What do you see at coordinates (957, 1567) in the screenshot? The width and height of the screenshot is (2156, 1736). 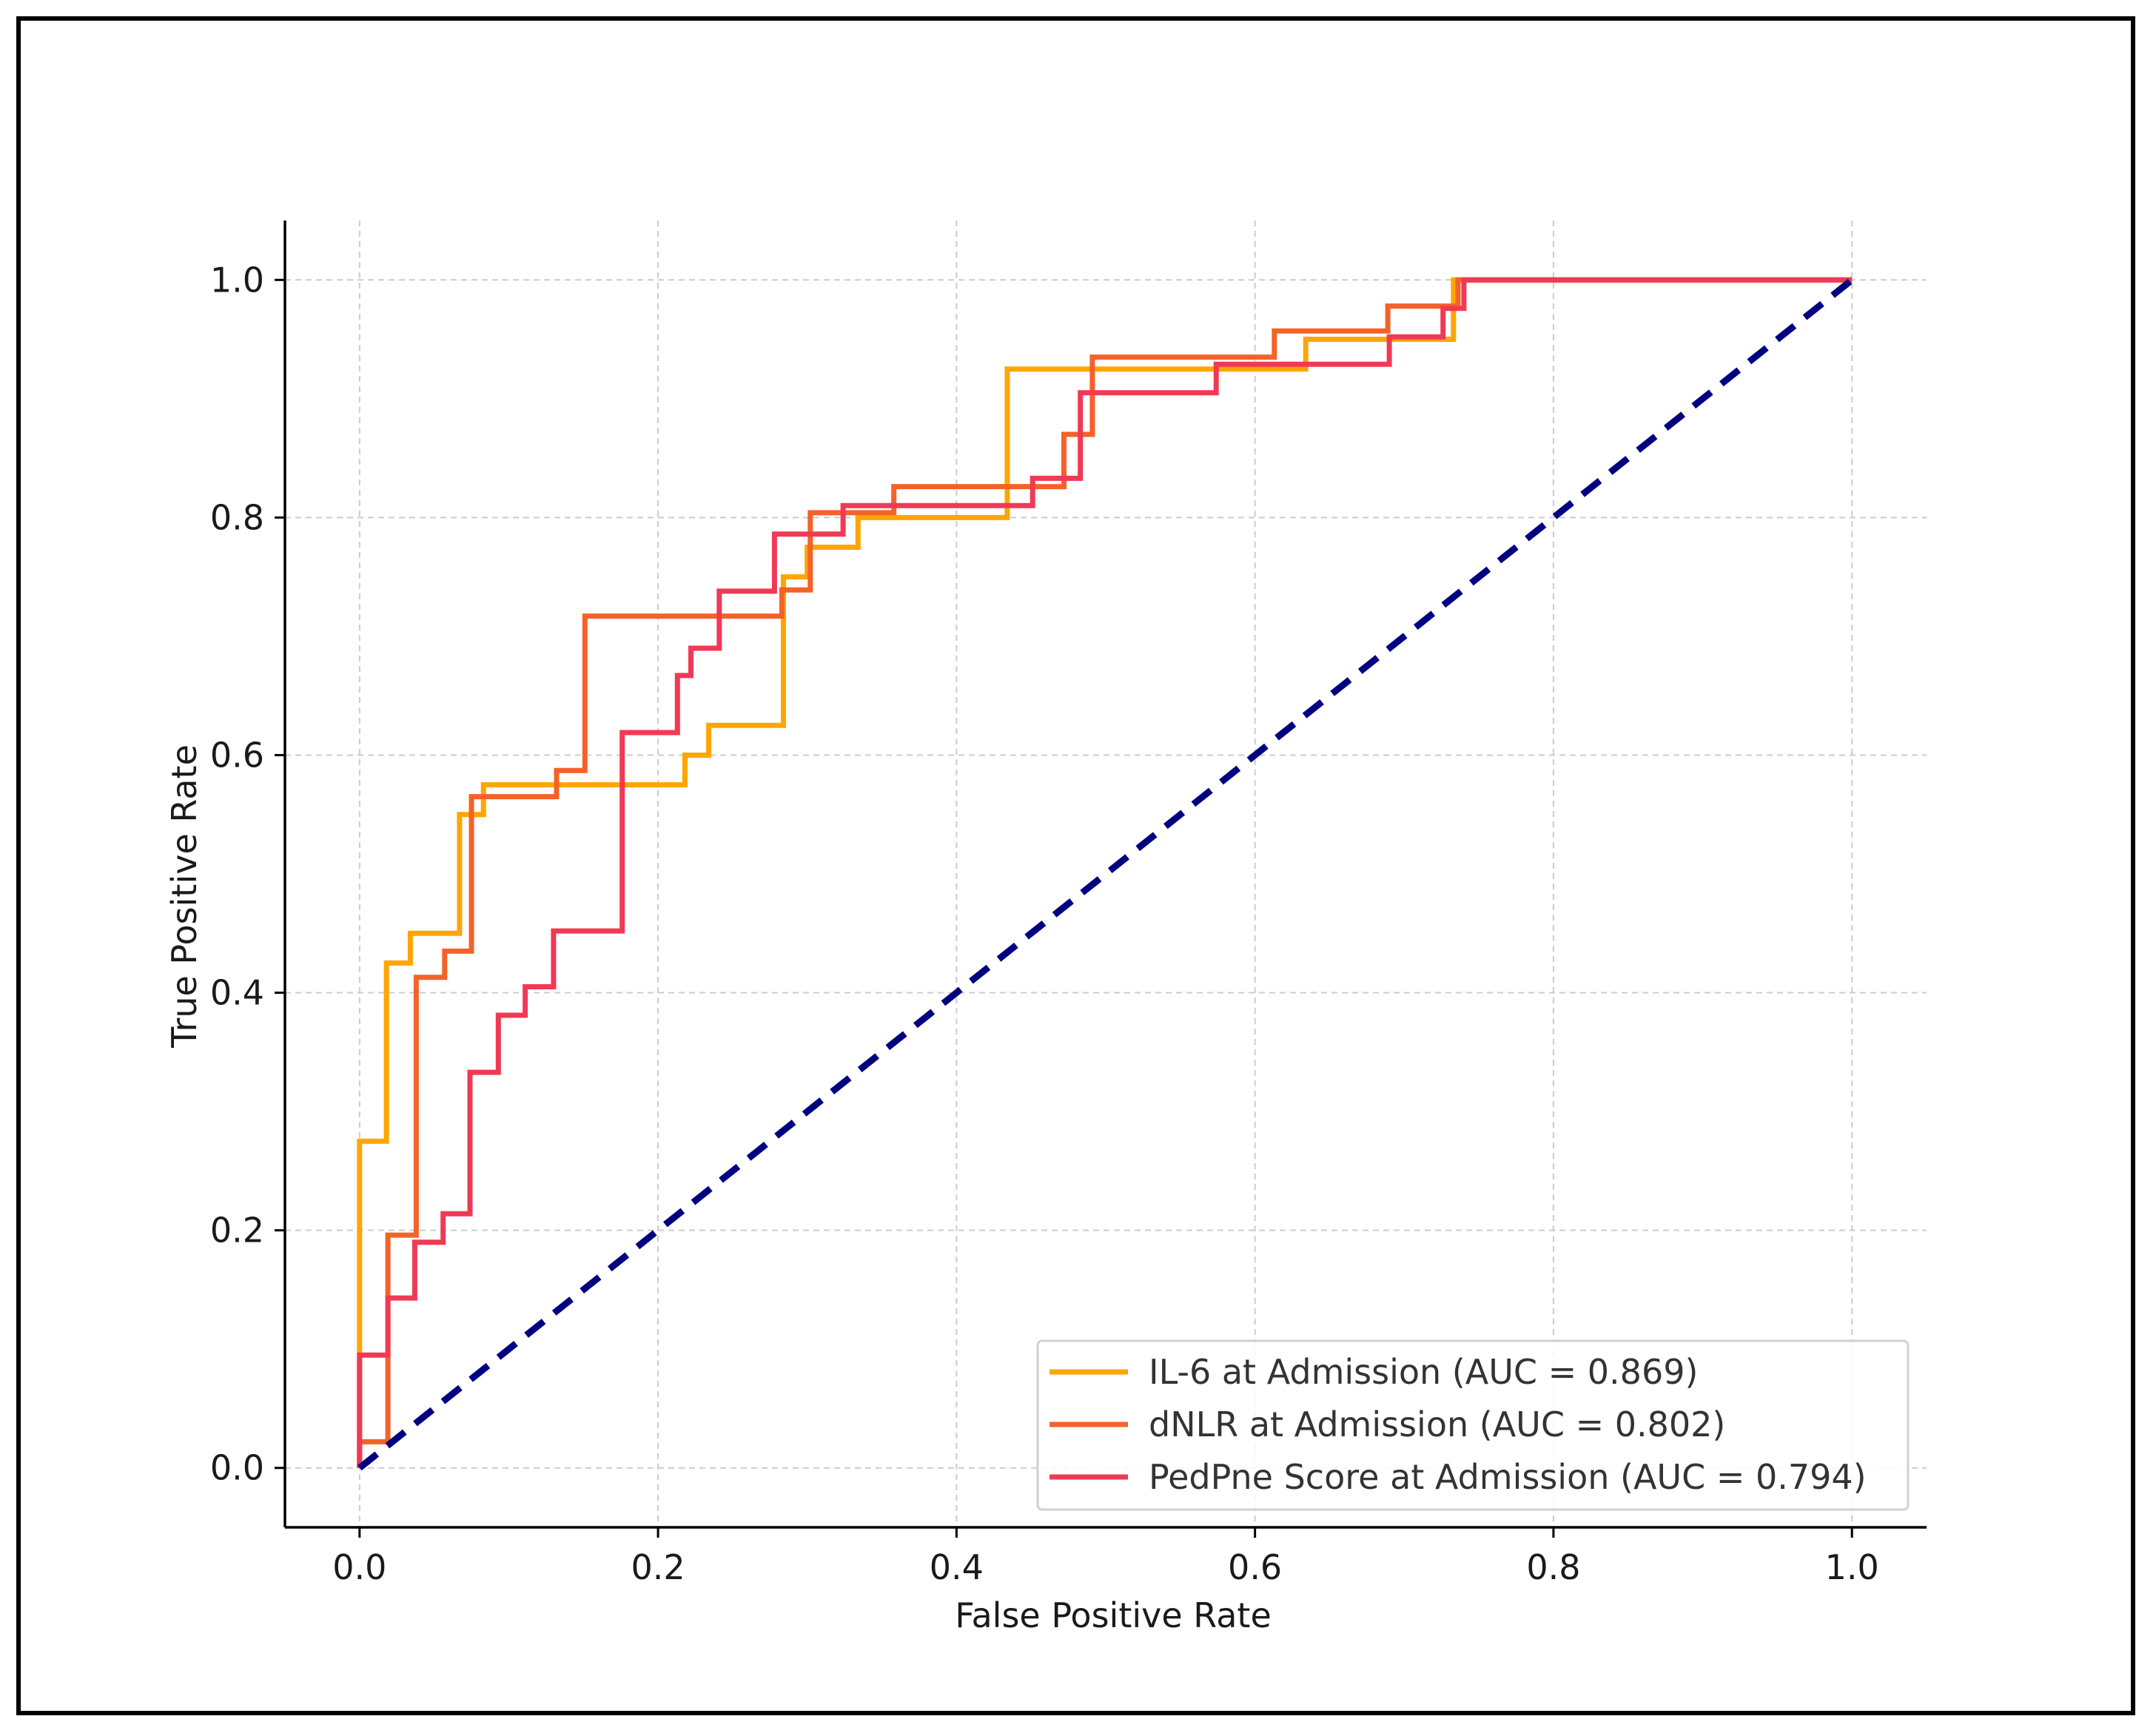 I see `x-tick-label: 0.4` at bounding box center [957, 1567].